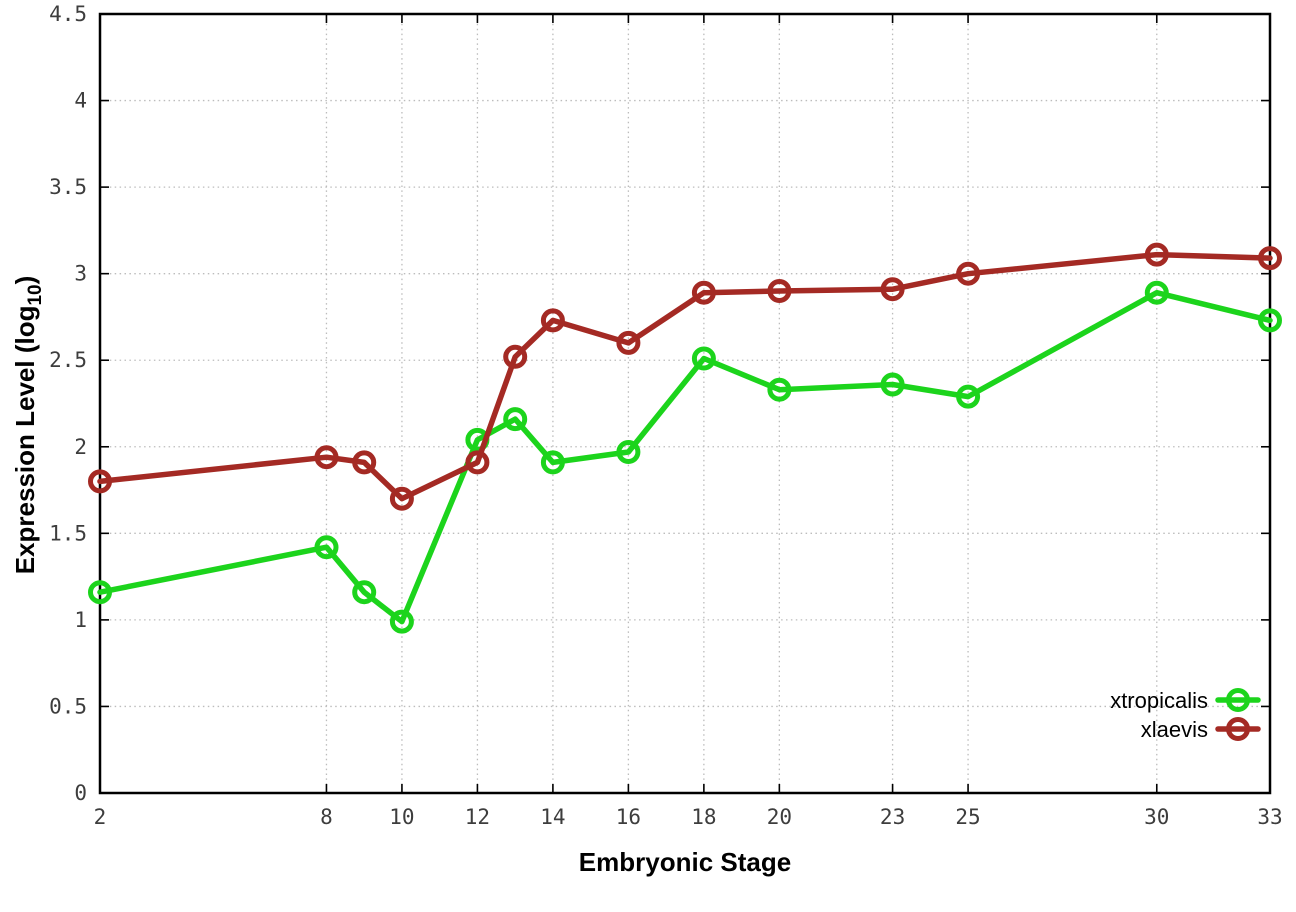 The image size is (1296, 912). I want to click on y-axis-title-suffix: ), so click(25, 280).